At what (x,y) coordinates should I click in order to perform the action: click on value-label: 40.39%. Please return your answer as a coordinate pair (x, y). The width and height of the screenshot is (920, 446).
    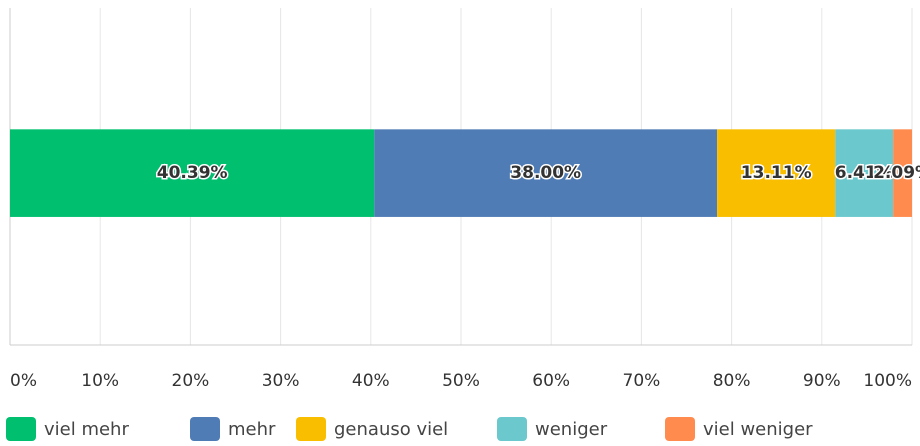
    Looking at the image, I should click on (192, 173).